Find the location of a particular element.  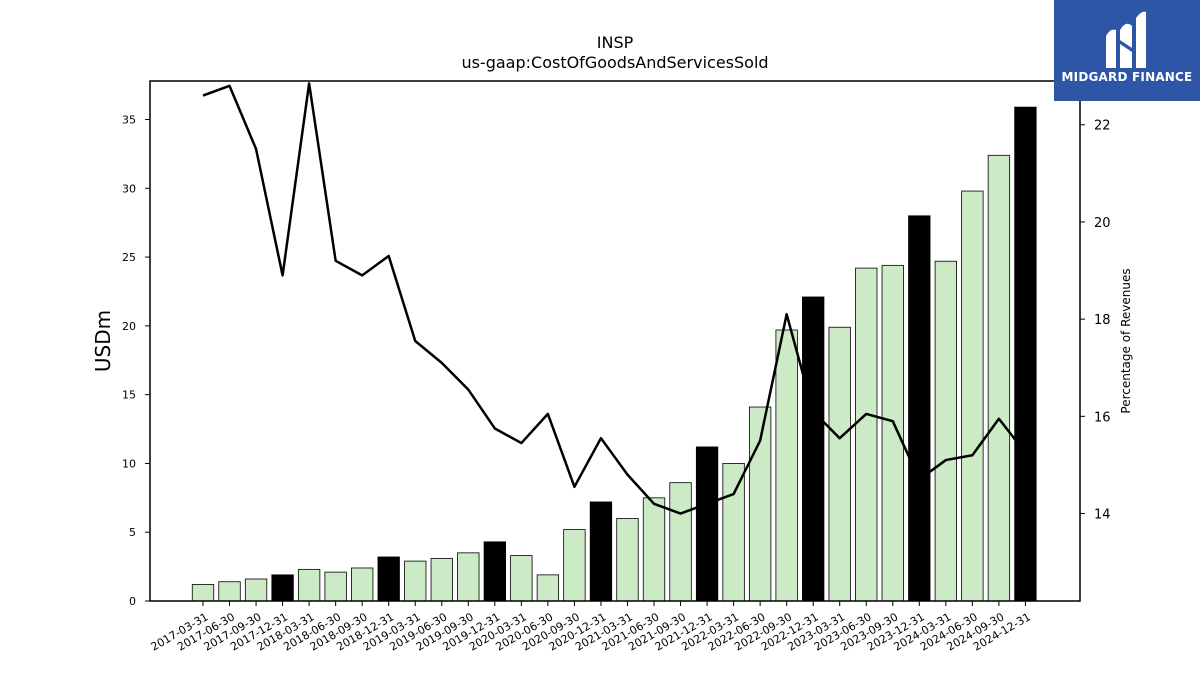

y-tick-label-right: 20 is located at coordinates (1102, 223).